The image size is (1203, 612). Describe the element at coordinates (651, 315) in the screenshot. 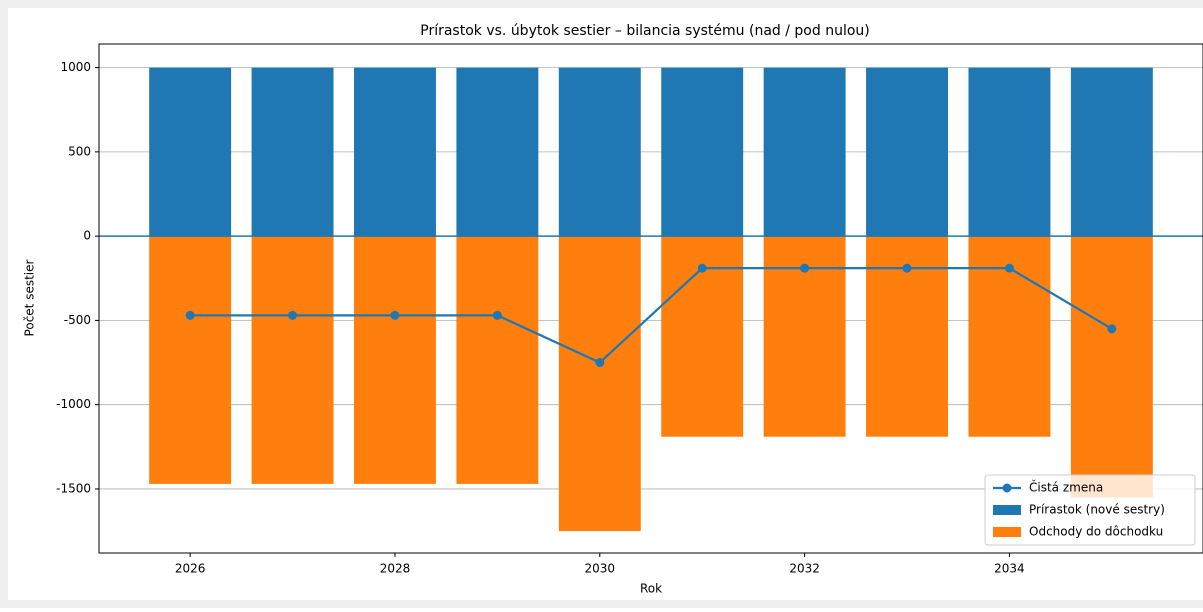

I see `line` at that location.